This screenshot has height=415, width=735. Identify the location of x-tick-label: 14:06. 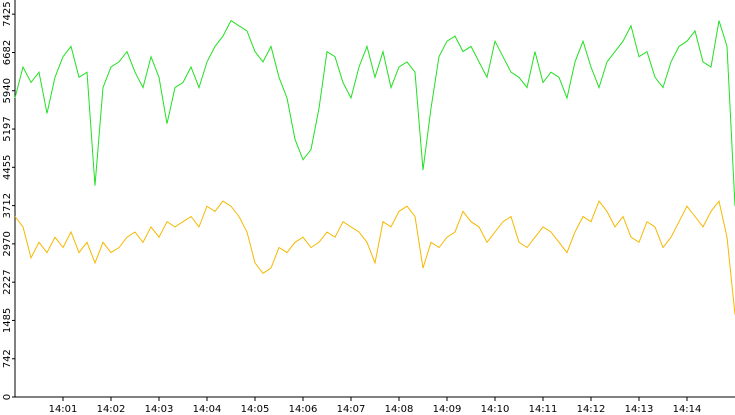
(303, 409).